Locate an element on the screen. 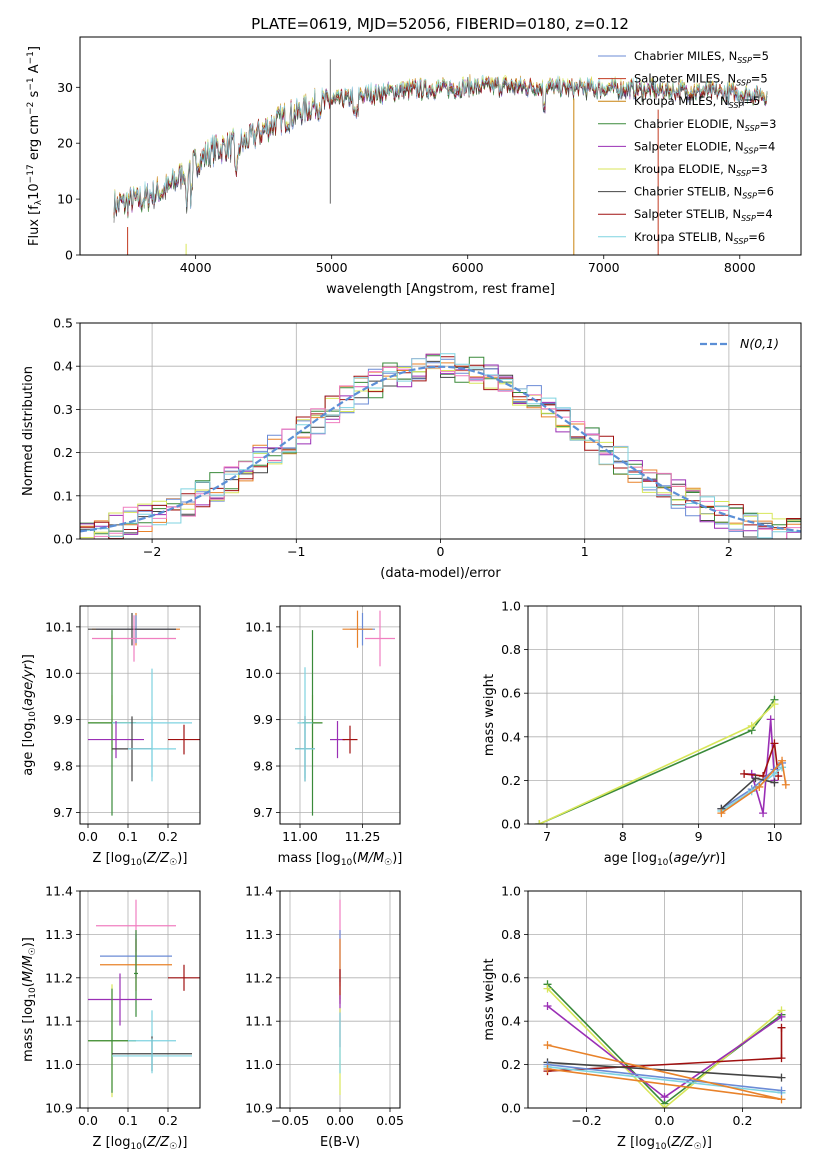 The width and height of the screenshot is (819, 1170). x-tick-label: 8 is located at coordinates (623, 836).